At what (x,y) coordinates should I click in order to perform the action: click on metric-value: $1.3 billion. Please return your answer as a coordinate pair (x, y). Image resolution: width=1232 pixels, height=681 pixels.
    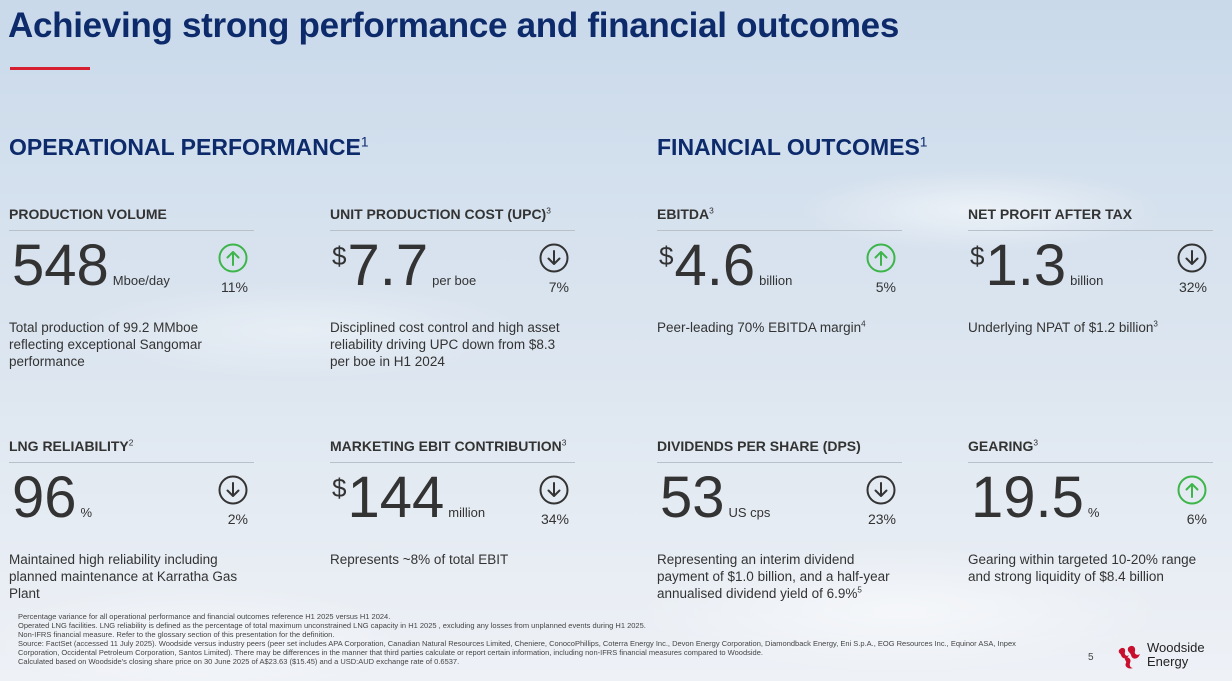
    Looking at the image, I should click on (1036, 266).